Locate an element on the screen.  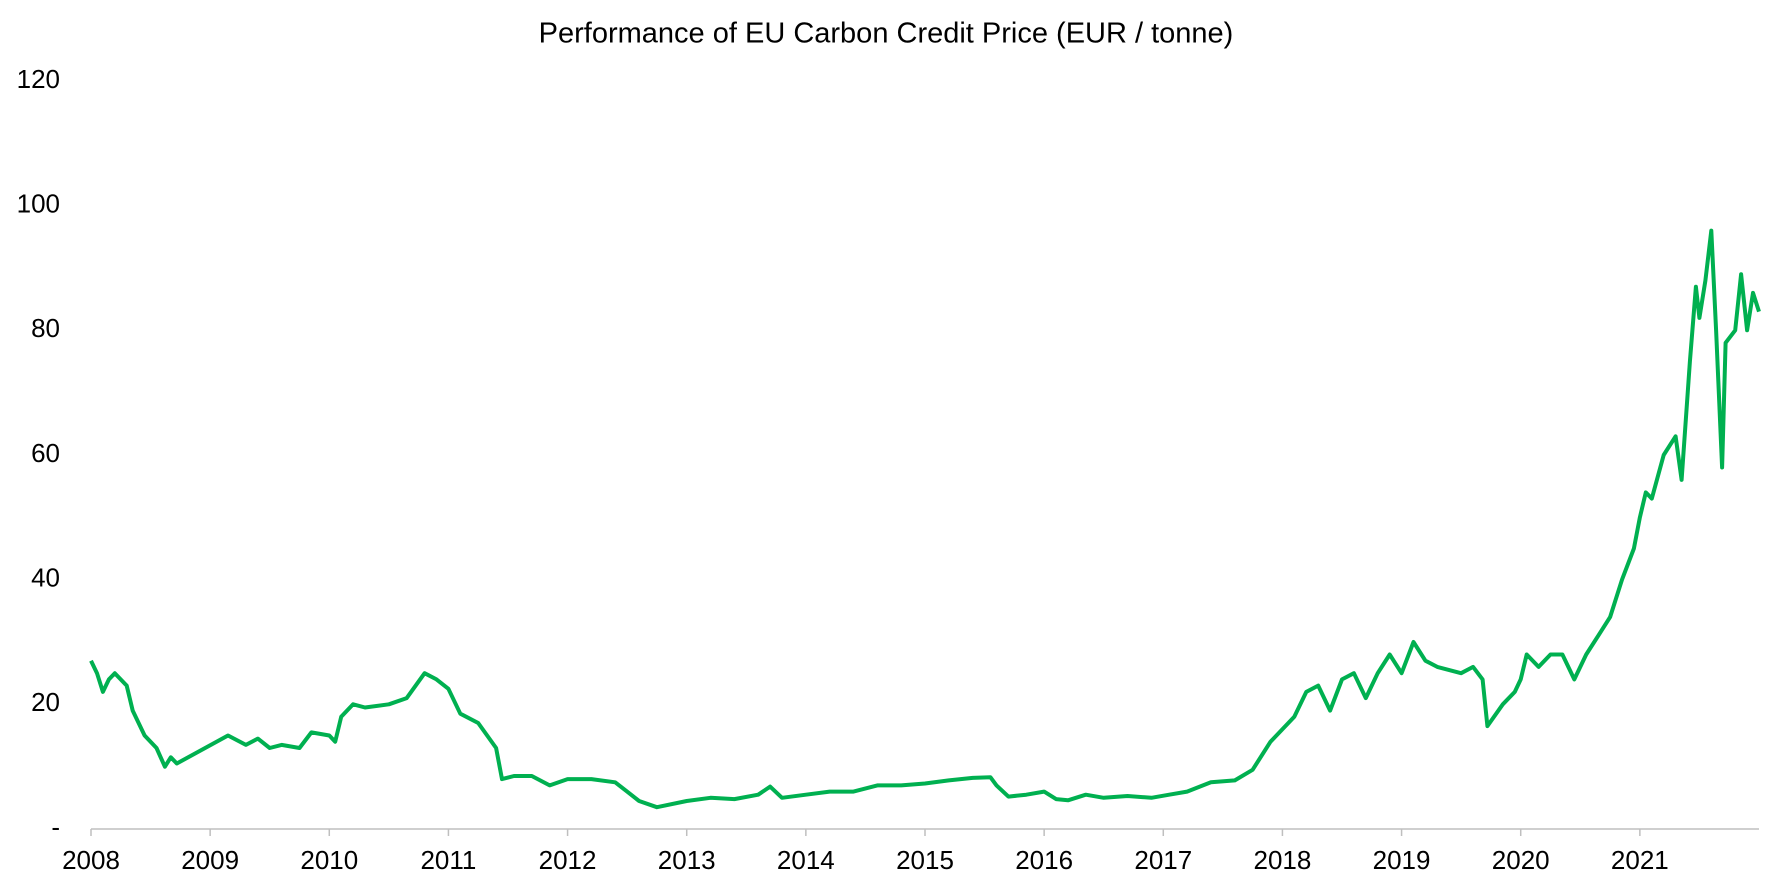
x-tick-label: 2011 is located at coordinates (448, 860).